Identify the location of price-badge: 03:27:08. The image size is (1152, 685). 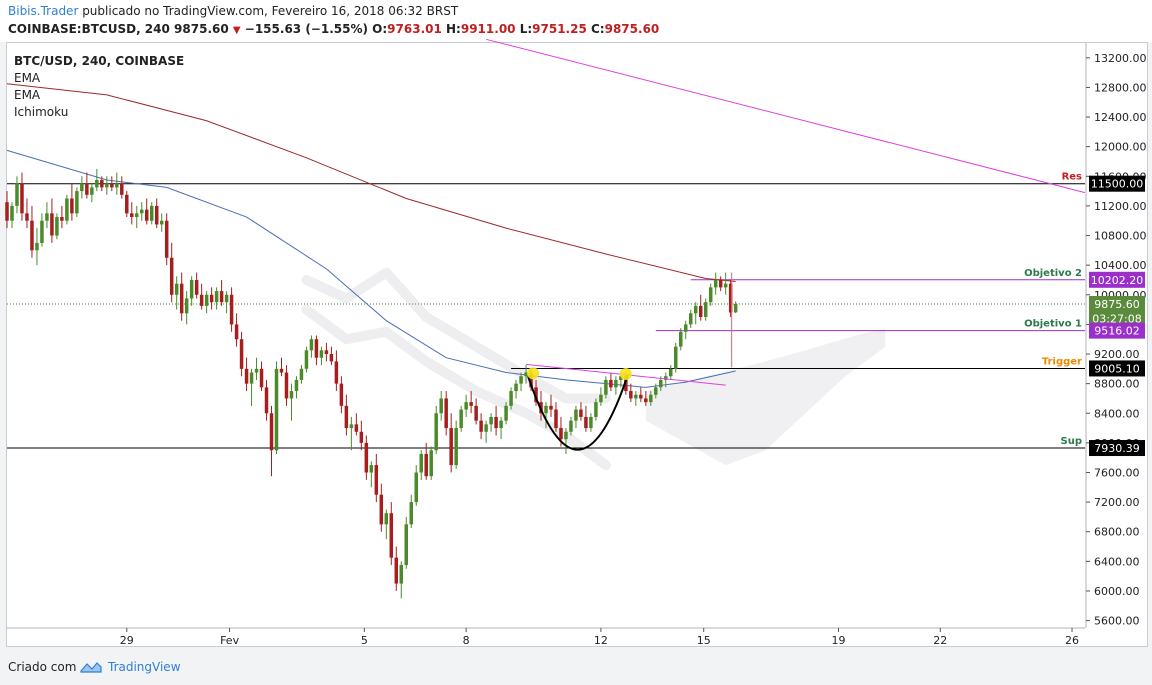
(1117, 318).